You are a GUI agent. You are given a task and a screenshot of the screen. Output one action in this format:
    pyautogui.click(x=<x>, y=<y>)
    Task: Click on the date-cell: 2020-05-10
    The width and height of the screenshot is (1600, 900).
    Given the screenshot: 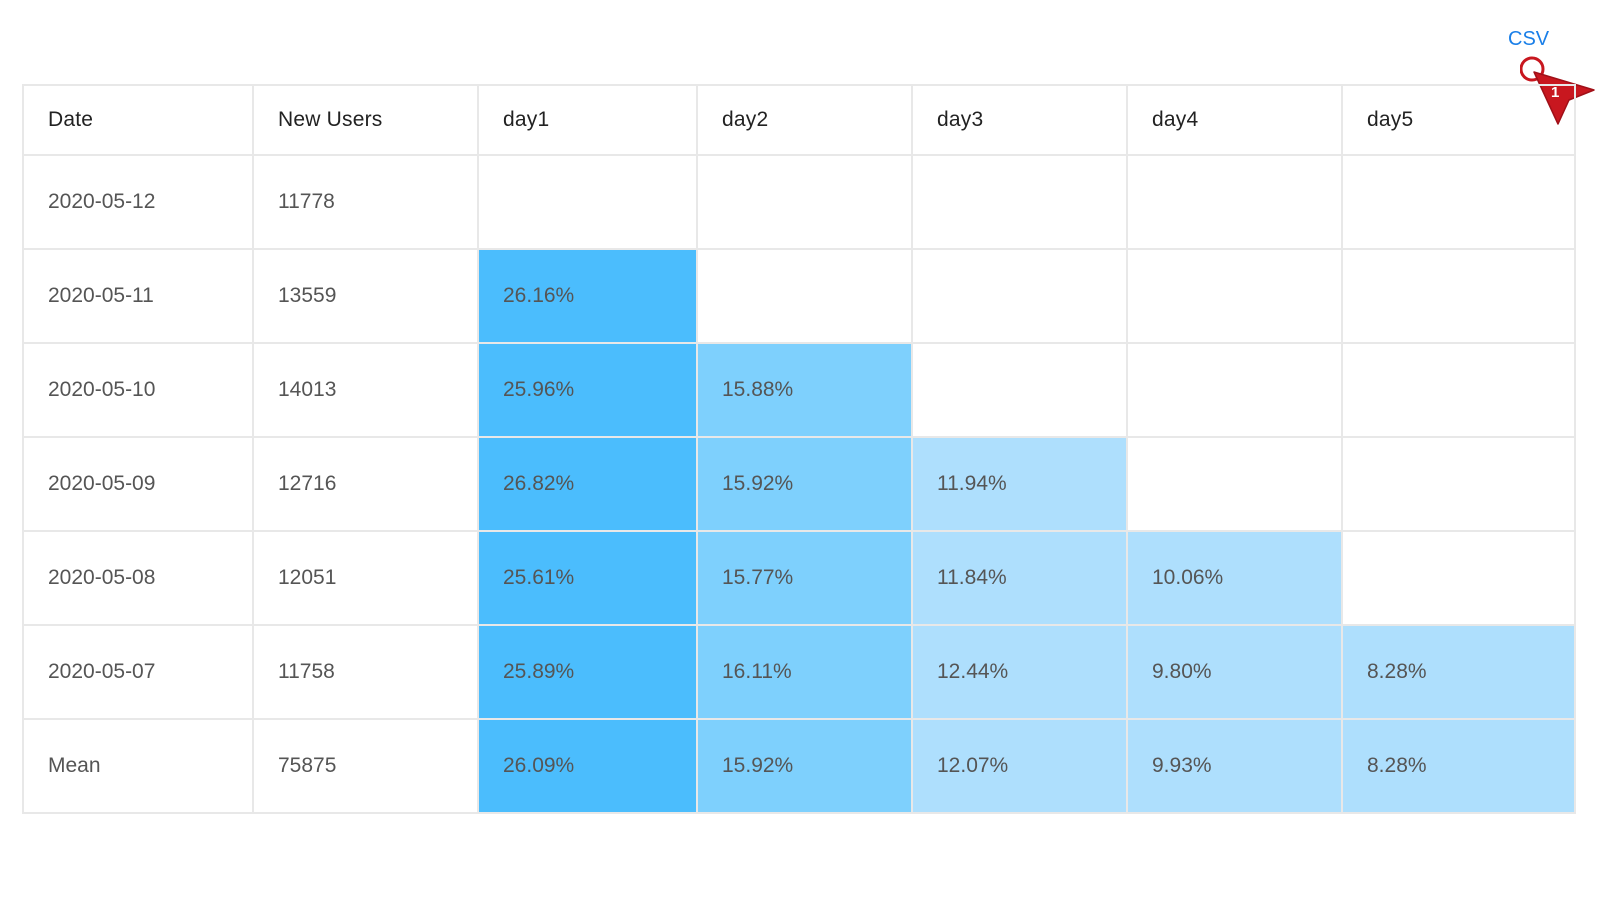 What is the action you would take?
    pyautogui.click(x=138, y=390)
    